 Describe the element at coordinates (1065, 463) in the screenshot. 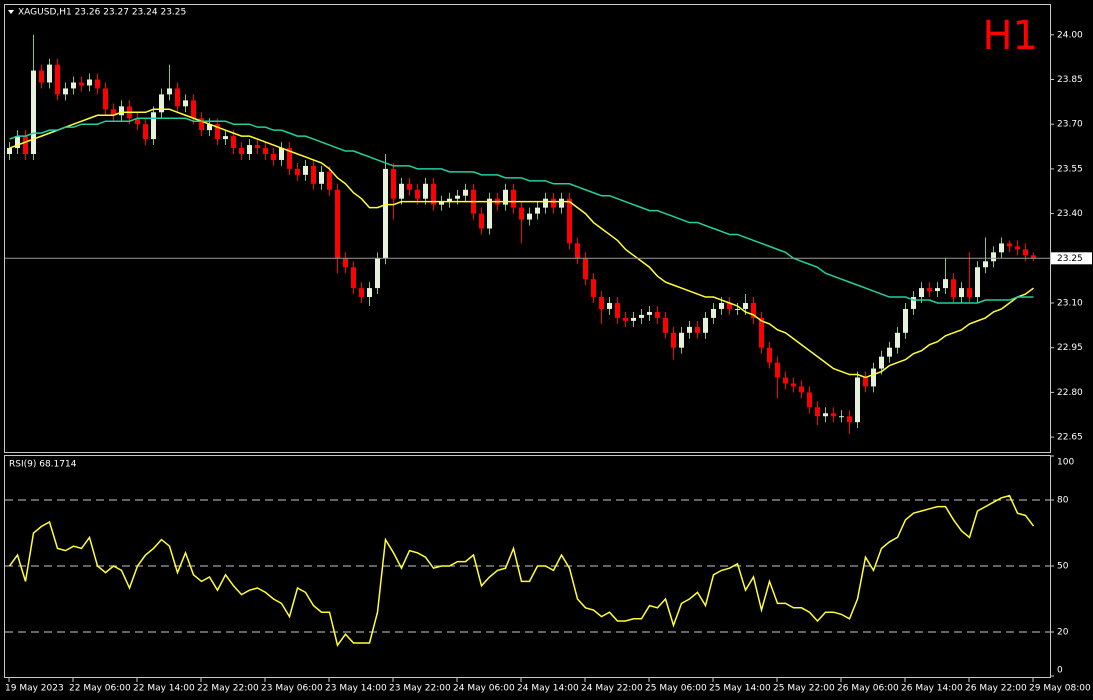

I see `y-tick-label: 100` at that location.